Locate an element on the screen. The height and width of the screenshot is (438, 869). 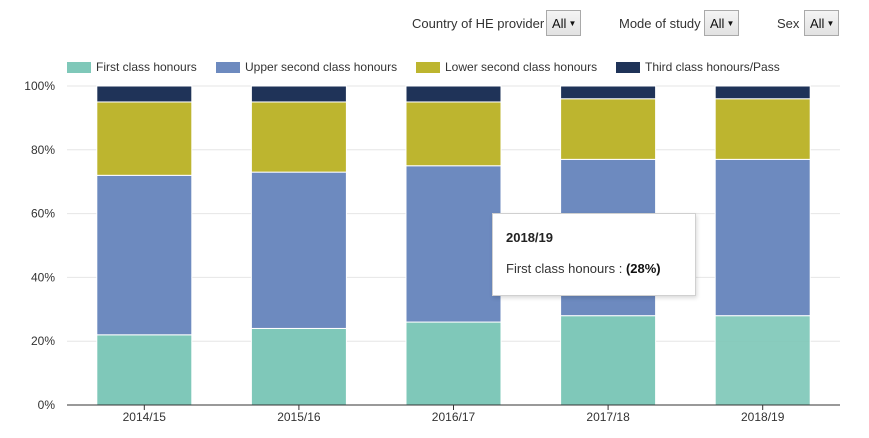
chart-tooltip: 2018/19 First class honours : (28%) is located at coordinates (594, 254).